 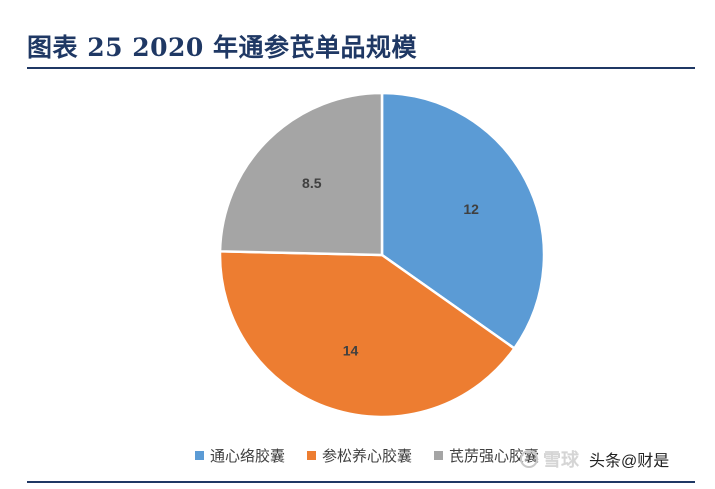 What do you see at coordinates (361, 68) in the screenshot?
I see `title-rule` at bounding box center [361, 68].